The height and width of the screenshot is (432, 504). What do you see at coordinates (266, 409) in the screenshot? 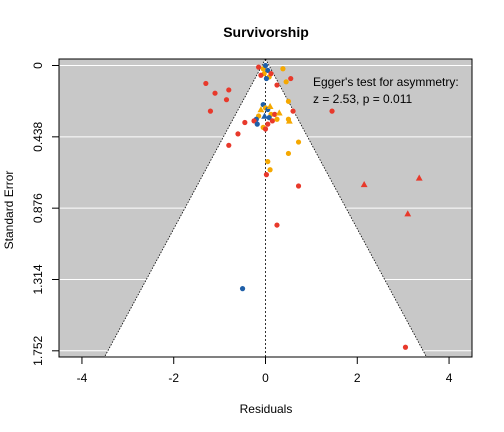
I see `x-axis-label: Residuals` at bounding box center [266, 409].